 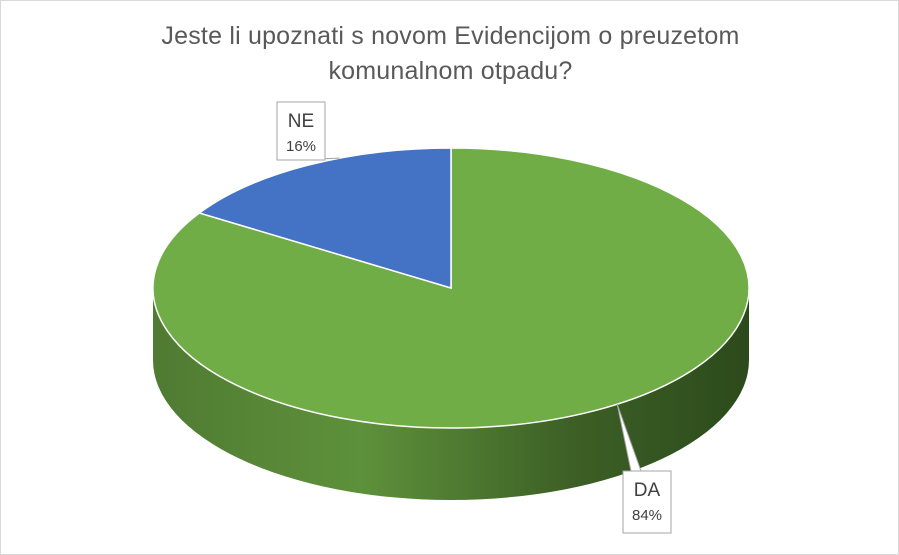 I want to click on data-label-category-da: DA, so click(x=647, y=490).